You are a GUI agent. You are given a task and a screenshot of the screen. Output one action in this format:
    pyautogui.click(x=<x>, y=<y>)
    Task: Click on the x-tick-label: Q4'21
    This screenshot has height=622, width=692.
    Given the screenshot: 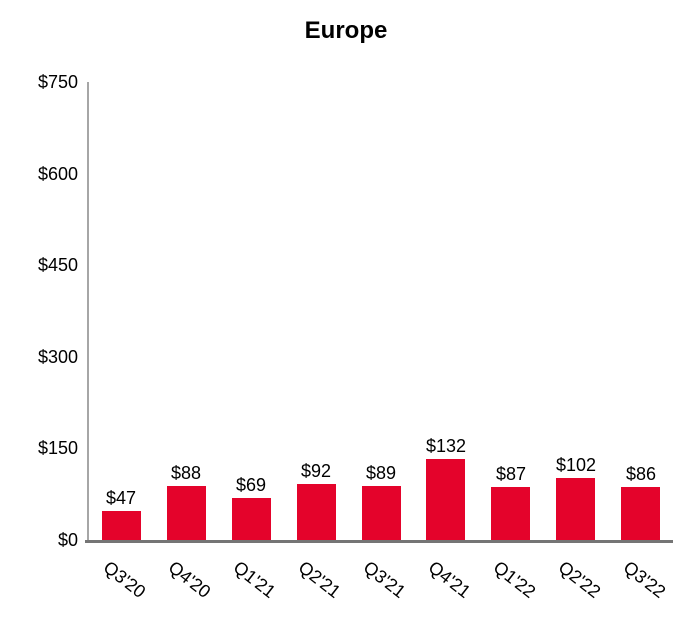 What is the action you would take?
    pyautogui.click(x=449, y=579)
    